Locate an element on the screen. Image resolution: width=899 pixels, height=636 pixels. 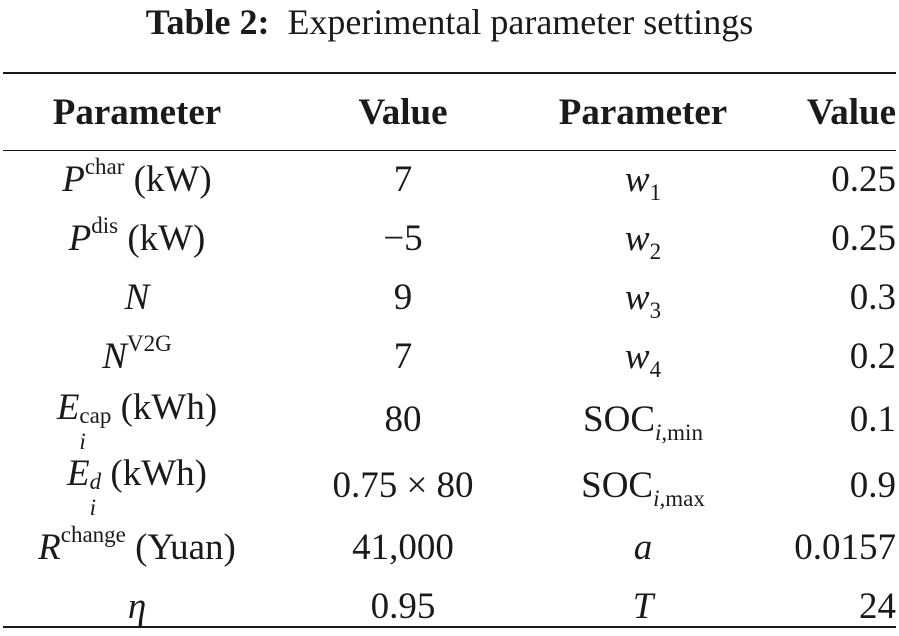
caption-text: Experimental parameter settings is located at coordinates (520, 22).